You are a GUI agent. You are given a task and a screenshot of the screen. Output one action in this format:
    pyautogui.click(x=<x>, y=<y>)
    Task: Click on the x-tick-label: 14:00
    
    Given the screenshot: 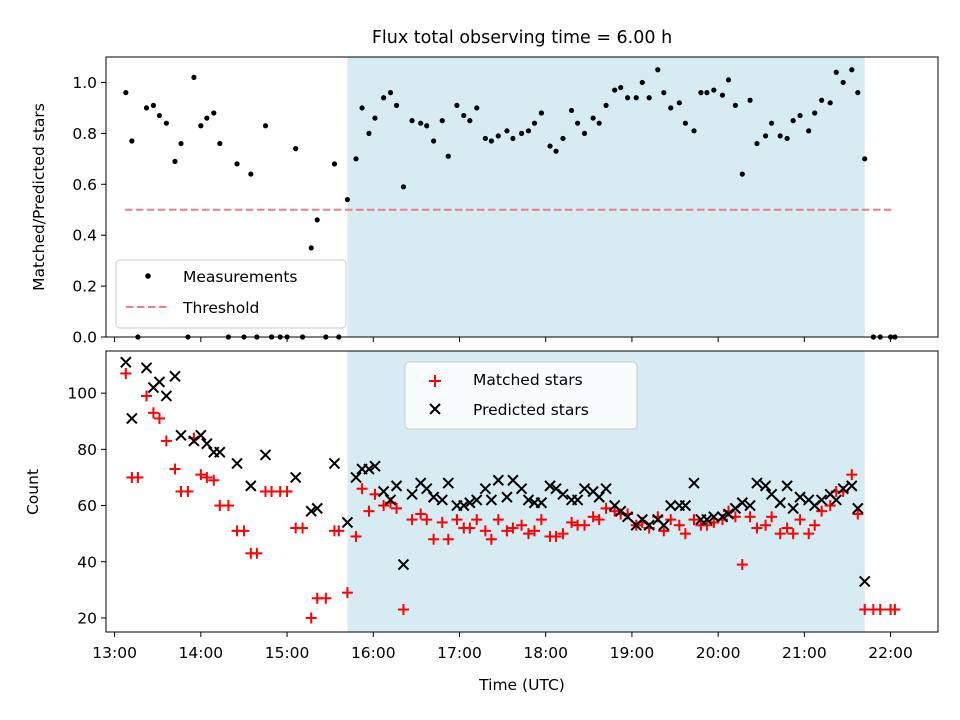 What is the action you would take?
    pyautogui.click(x=201, y=653)
    